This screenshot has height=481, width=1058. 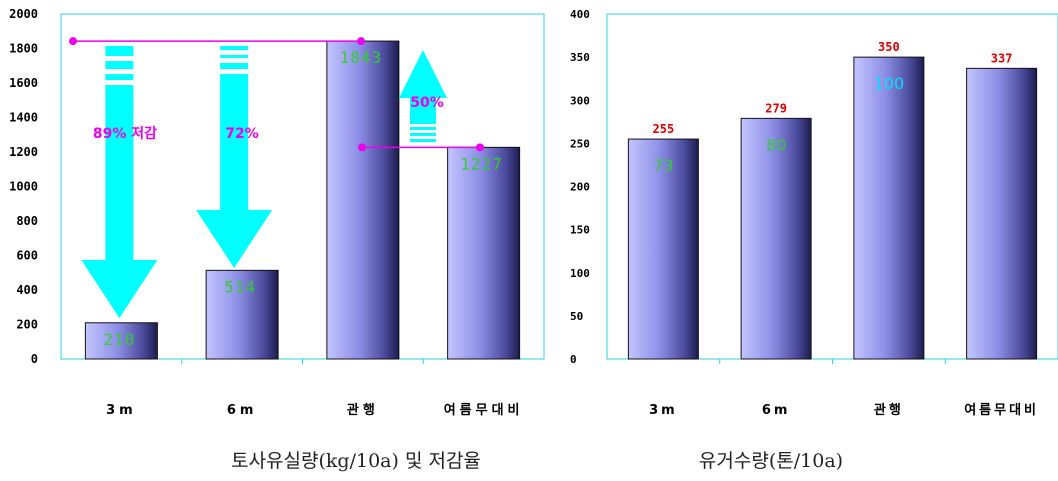 What do you see at coordinates (23, 14) in the screenshot?
I see `chart1-ytick: 2000` at bounding box center [23, 14].